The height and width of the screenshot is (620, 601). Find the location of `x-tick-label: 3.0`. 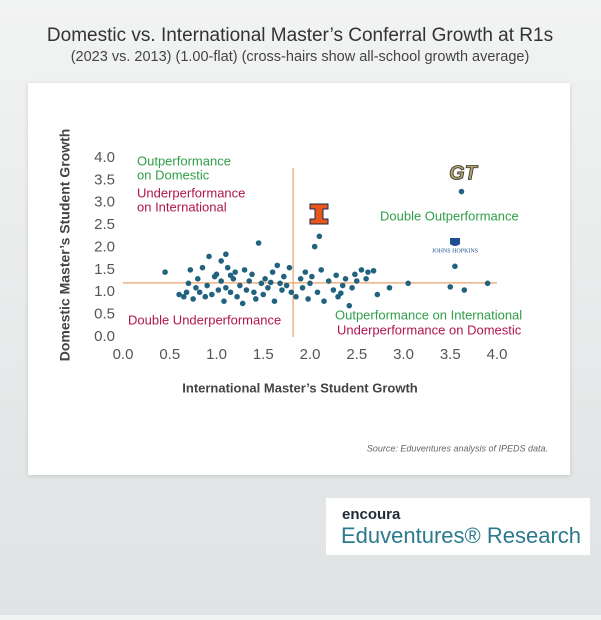

x-tick-label: 3.0 is located at coordinates (403, 354).